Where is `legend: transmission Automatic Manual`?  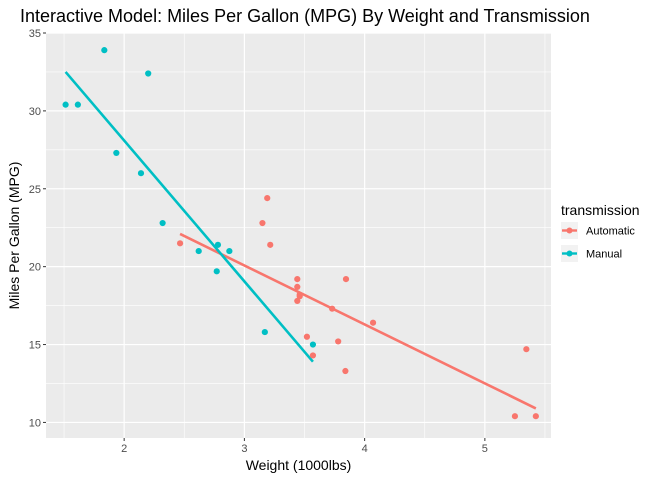
legend: transmission Automatic Manual is located at coordinates (600, 232).